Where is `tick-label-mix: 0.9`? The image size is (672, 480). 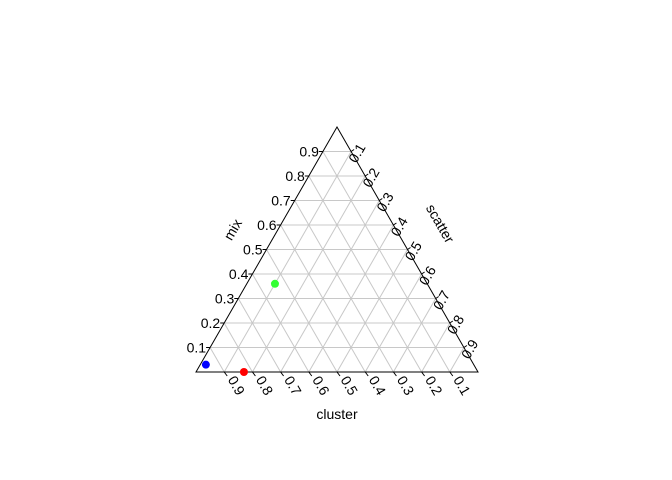 tick-label-mix: 0.9 is located at coordinates (309, 152).